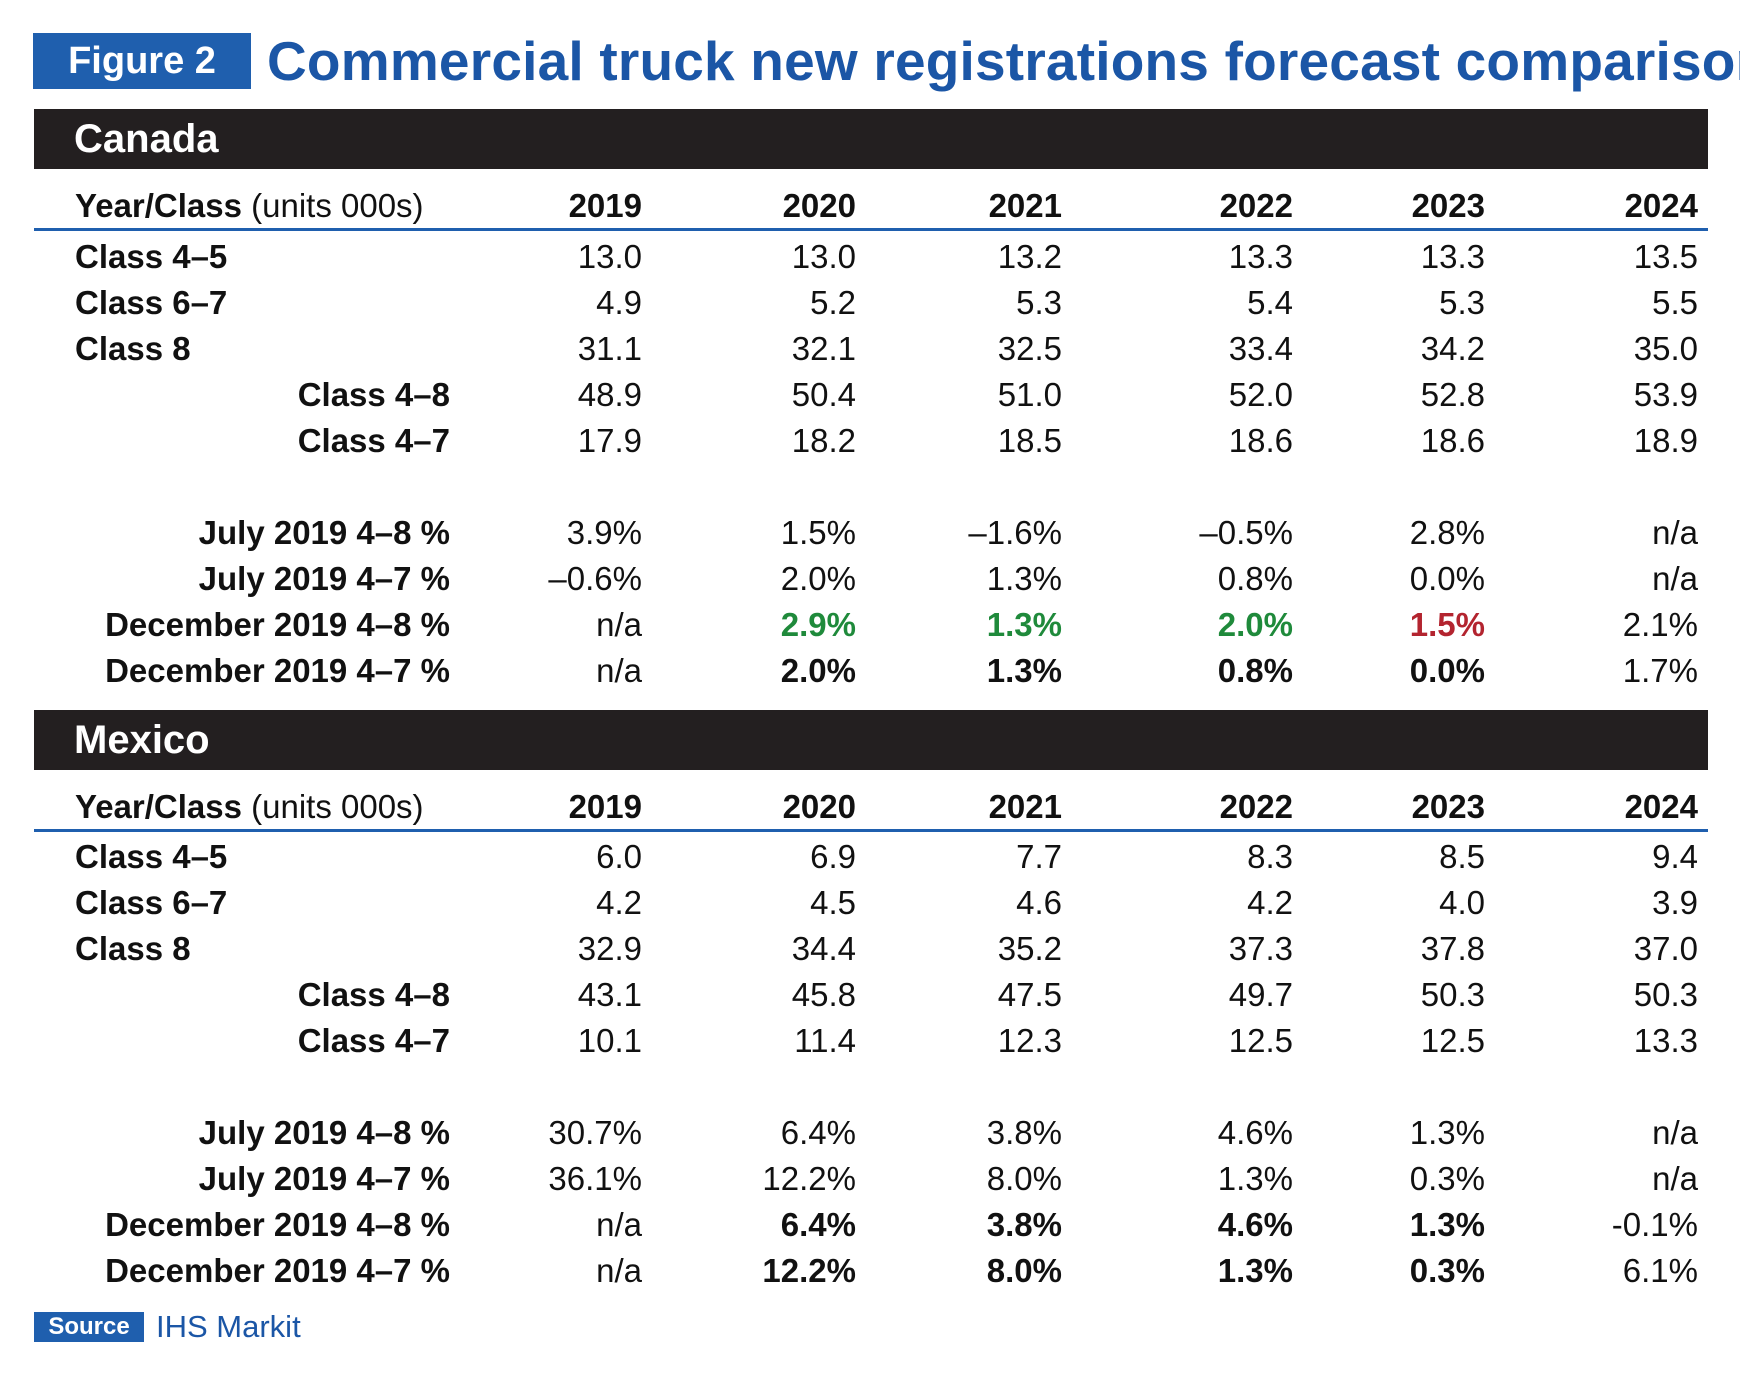  What do you see at coordinates (1447, 624) in the screenshot?
I see `table-cell-decrease: 1.5%` at bounding box center [1447, 624].